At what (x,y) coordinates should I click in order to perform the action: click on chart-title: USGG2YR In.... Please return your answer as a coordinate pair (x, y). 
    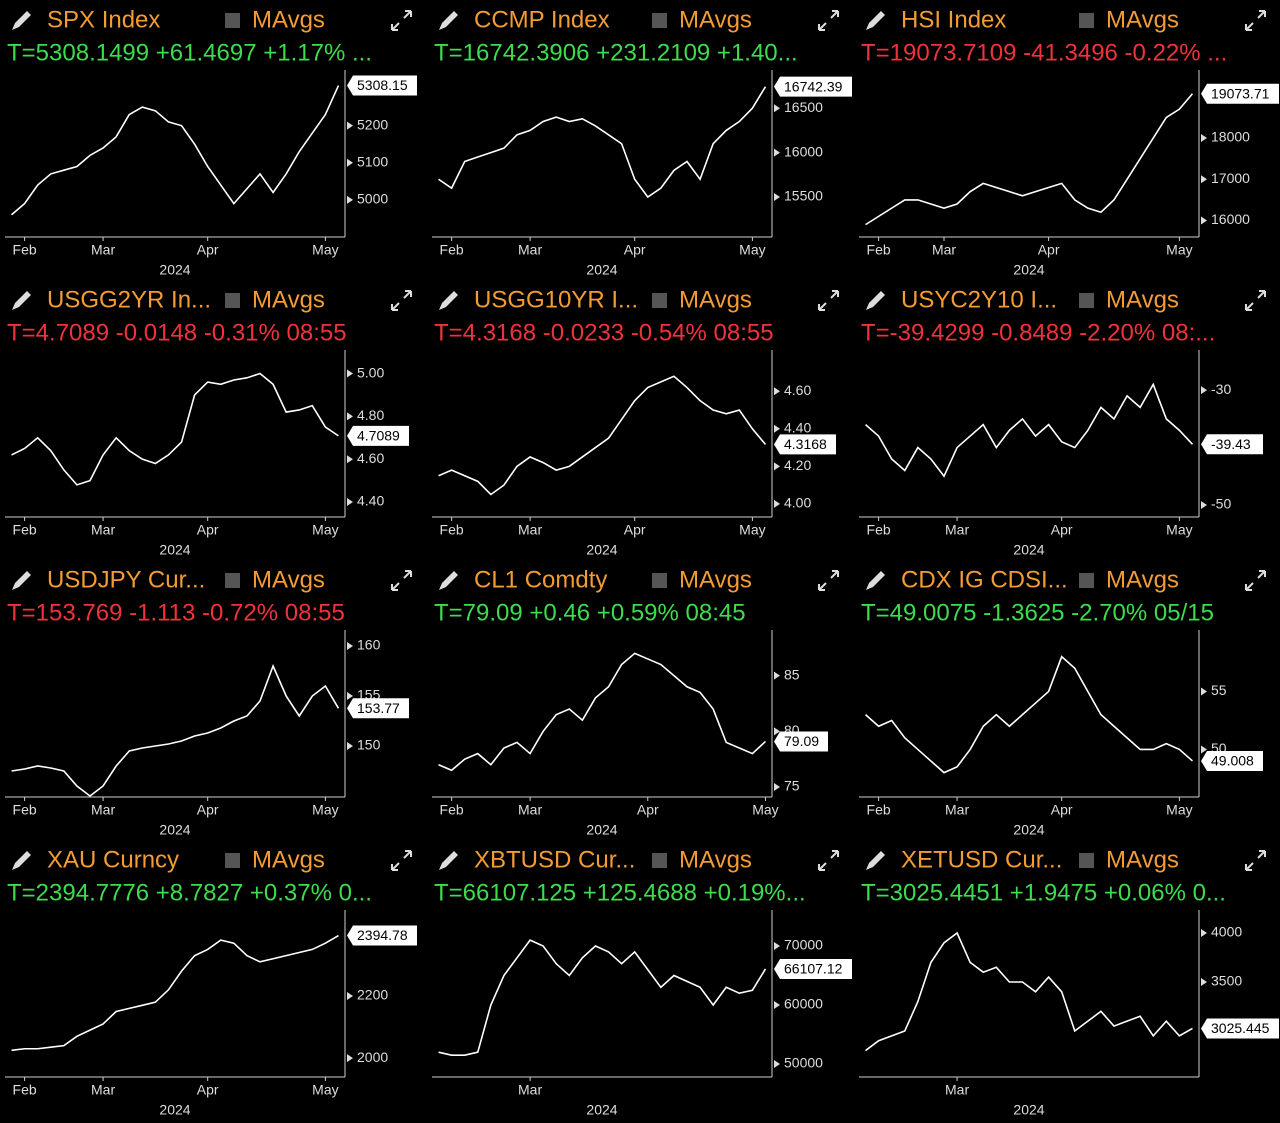
    Looking at the image, I should click on (129, 299).